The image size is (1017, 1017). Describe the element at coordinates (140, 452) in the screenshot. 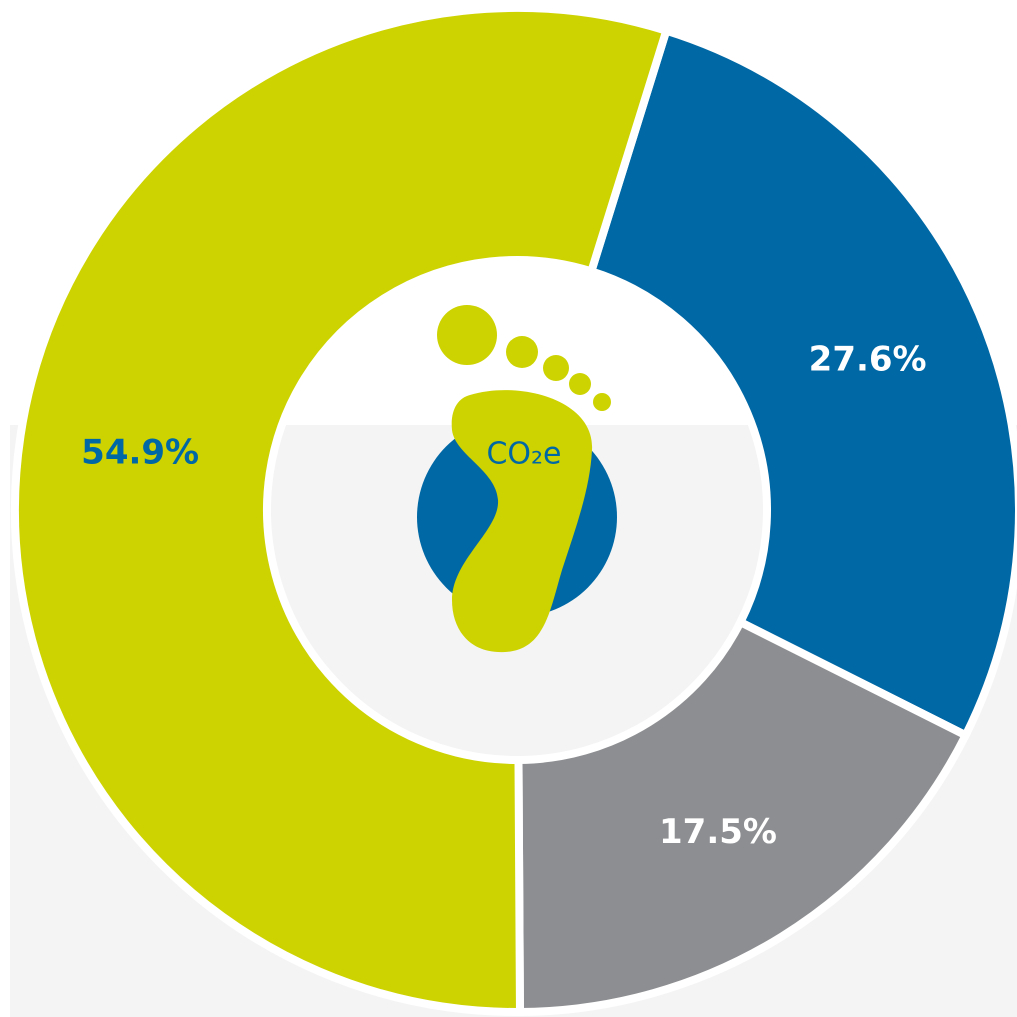

I see `value-label: 54.9%` at that location.